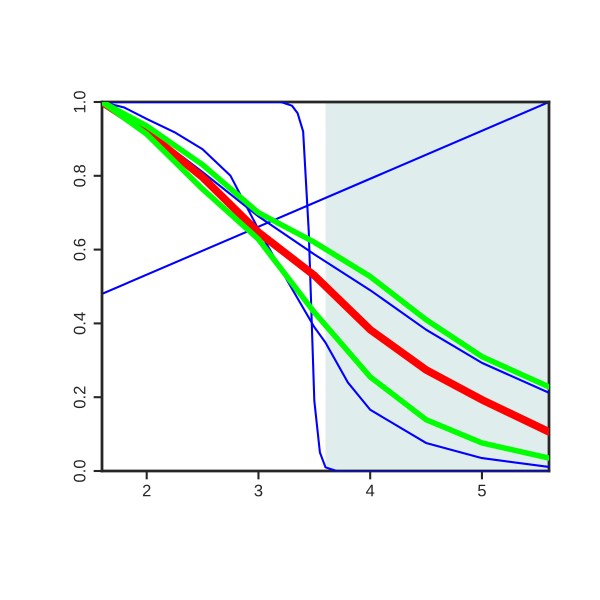 This screenshot has width=600, height=600. What do you see at coordinates (80, 175) in the screenshot?
I see `y-tick-label: 0.8` at bounding box center [80, 175].